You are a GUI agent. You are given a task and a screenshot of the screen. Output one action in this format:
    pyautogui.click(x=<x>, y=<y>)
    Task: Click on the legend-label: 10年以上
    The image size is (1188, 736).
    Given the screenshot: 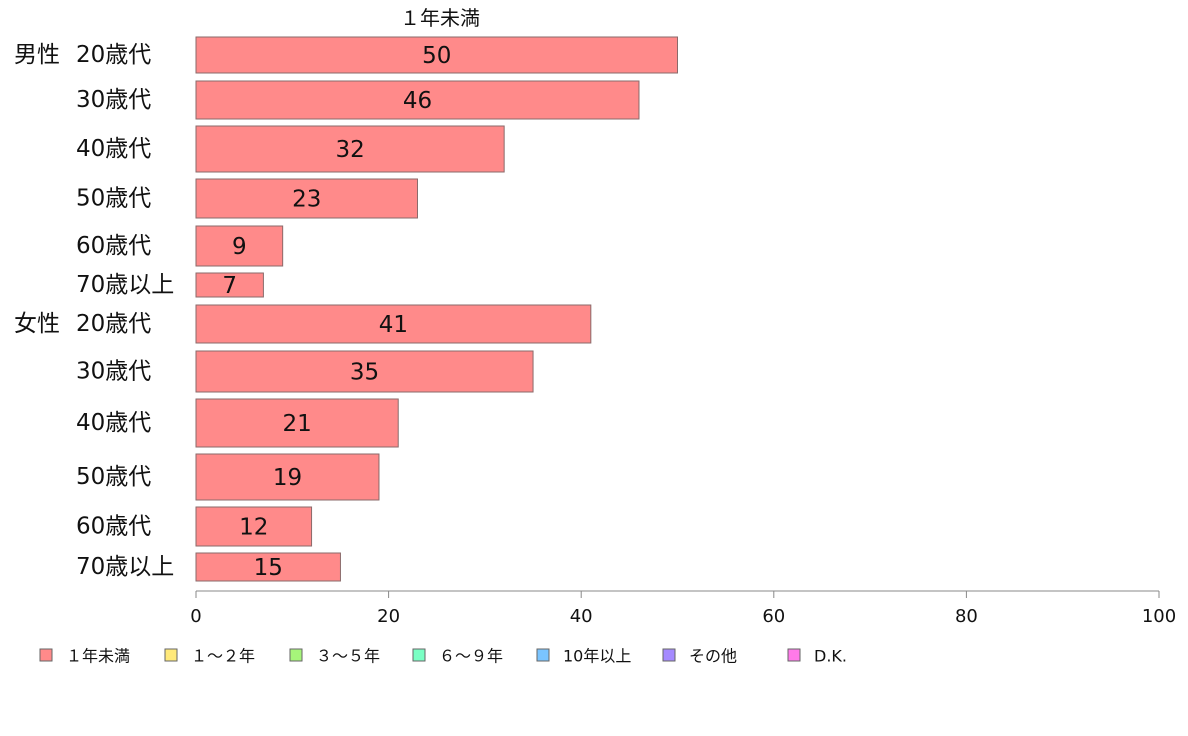 What is the action you would take?
    pyautogui.click(x=597, y=656)
    